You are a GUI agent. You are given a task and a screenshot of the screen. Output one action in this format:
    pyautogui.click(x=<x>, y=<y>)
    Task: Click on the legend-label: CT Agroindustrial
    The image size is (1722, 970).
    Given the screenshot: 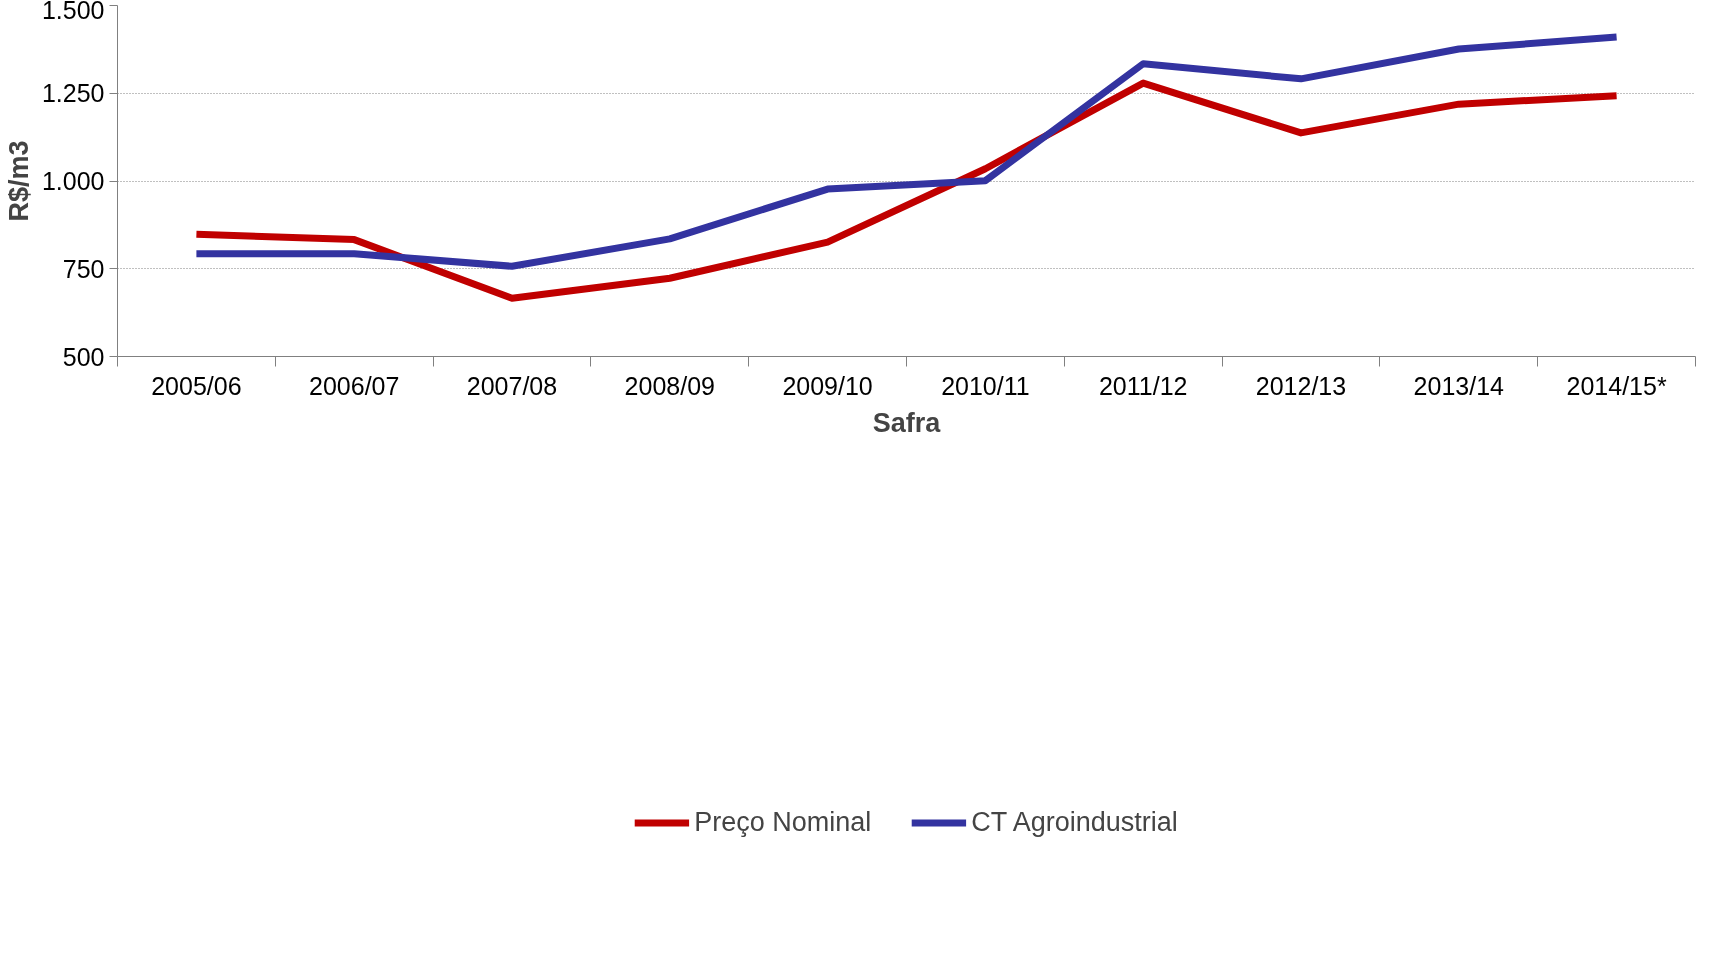 What is the action you would take?
    pyautogui.click(x=1074, y=822)
    